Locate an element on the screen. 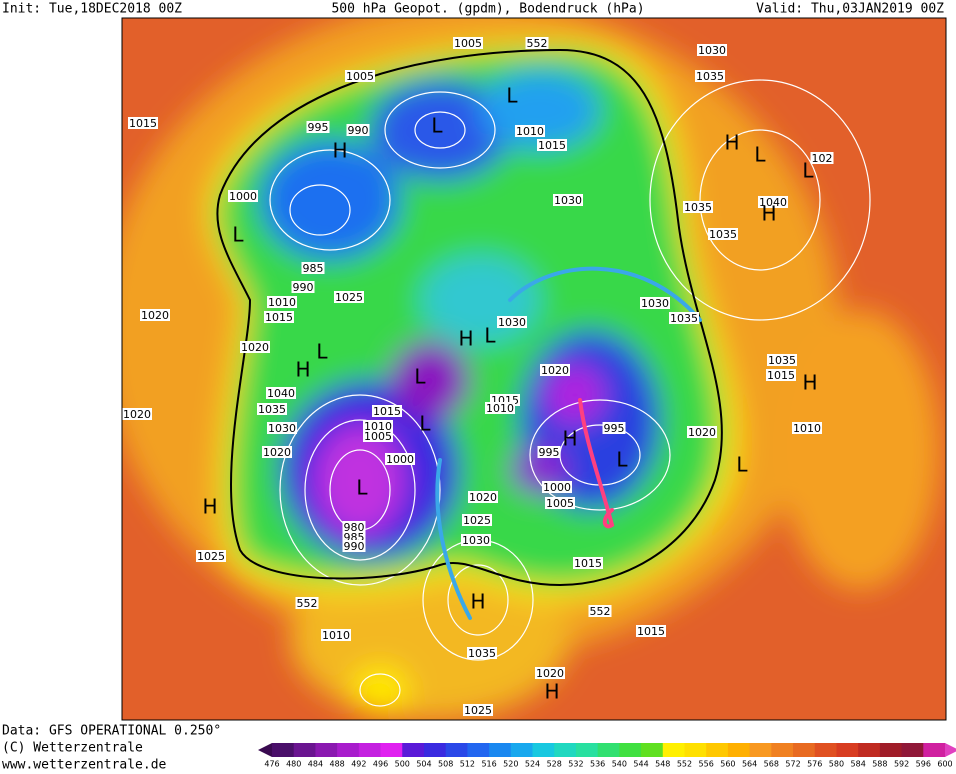  pressure-label: 995 is located at coordinates (614, 428).